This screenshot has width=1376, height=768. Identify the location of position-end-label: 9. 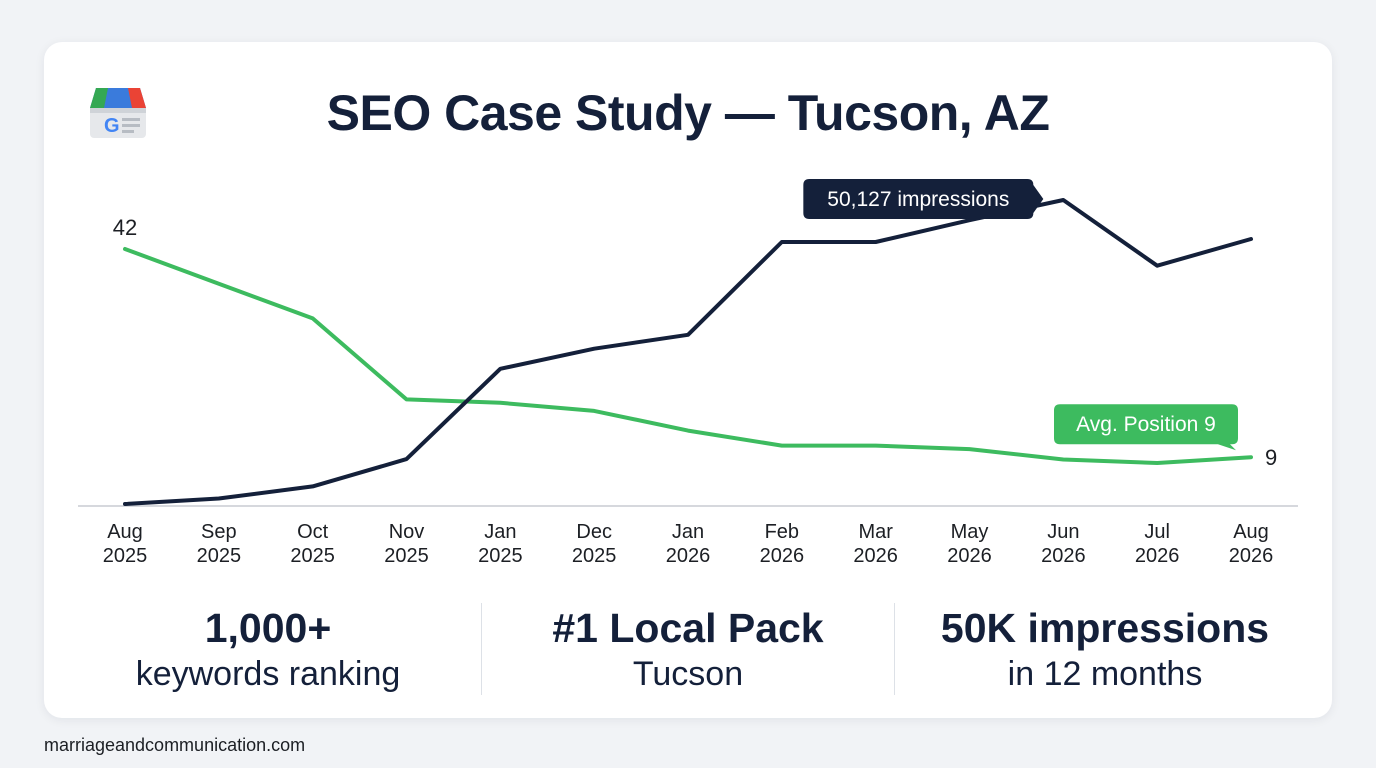
(1271, 457).